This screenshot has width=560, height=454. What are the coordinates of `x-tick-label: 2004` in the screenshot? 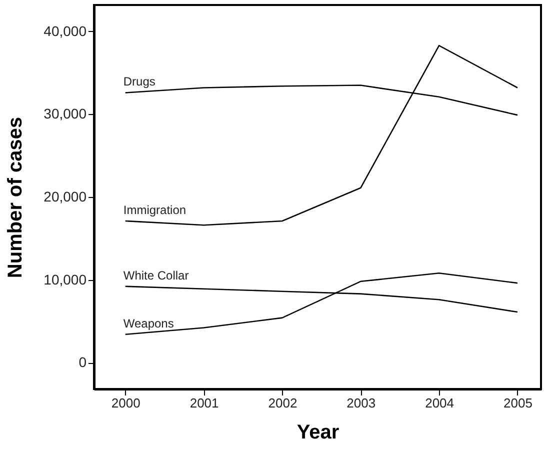 It's located at (439, 403).